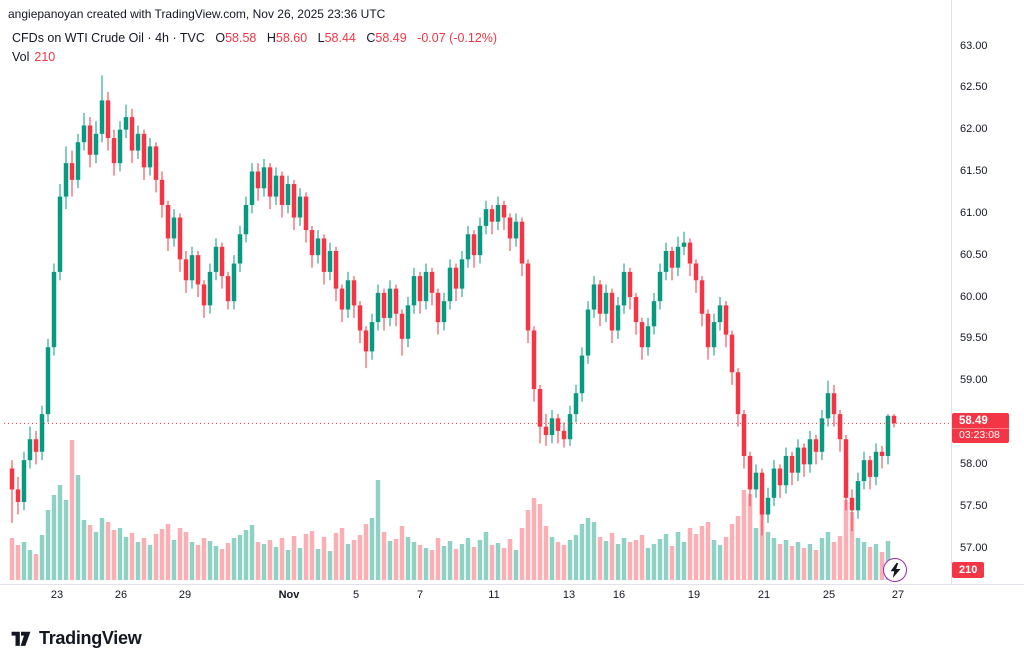  I want to click on price-tick: 62.00, so click(974, 129).